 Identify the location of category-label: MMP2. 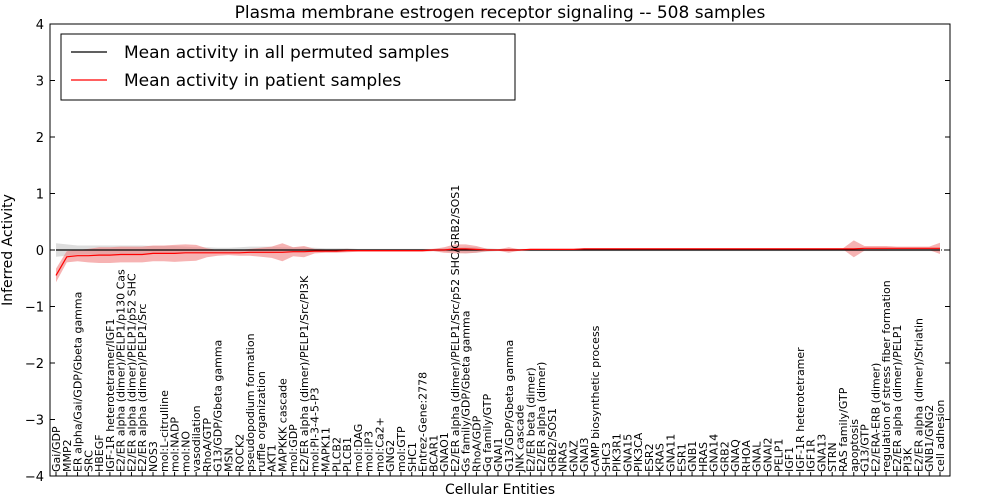
(67, 455).